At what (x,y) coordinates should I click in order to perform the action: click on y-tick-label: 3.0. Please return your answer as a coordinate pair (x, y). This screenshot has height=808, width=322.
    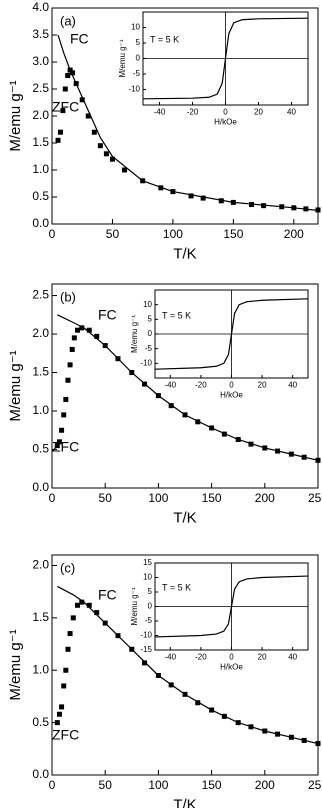
    Looking at the image, I should click on (40, 61).